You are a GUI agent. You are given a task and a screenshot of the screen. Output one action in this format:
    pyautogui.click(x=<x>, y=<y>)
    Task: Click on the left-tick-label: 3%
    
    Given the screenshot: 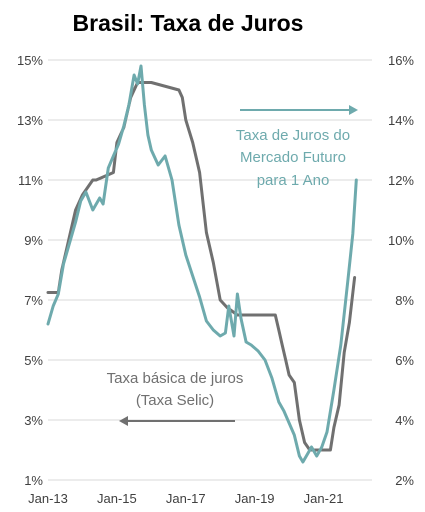 What is the action you would take?
    pyautogui.click(x=33, y=420)
    